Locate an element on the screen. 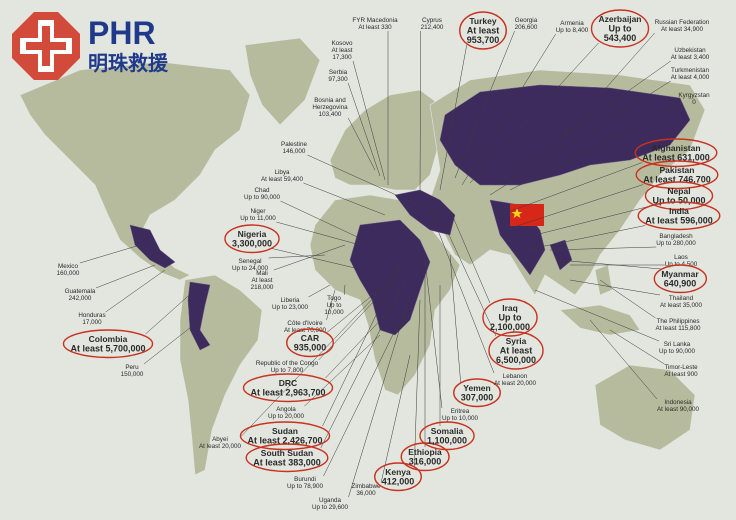 The image size is (736, 520). country-name: Honduras is located at coordinates (91, 315).